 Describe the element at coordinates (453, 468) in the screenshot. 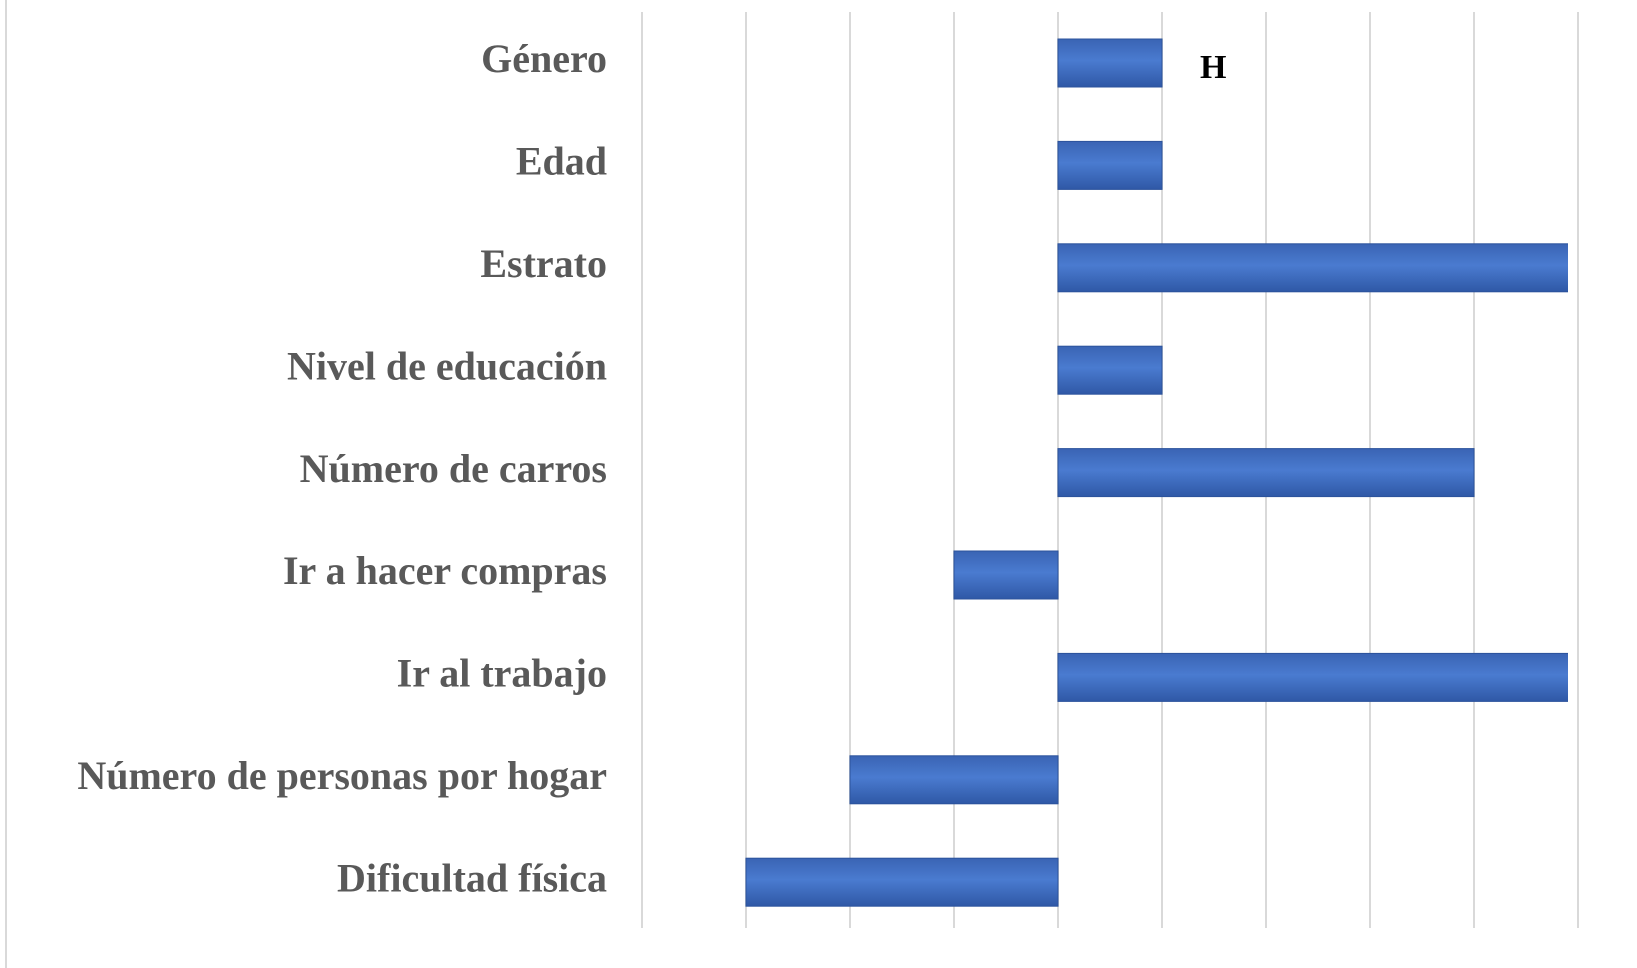

I see `category-label: Número de carros` at that location.